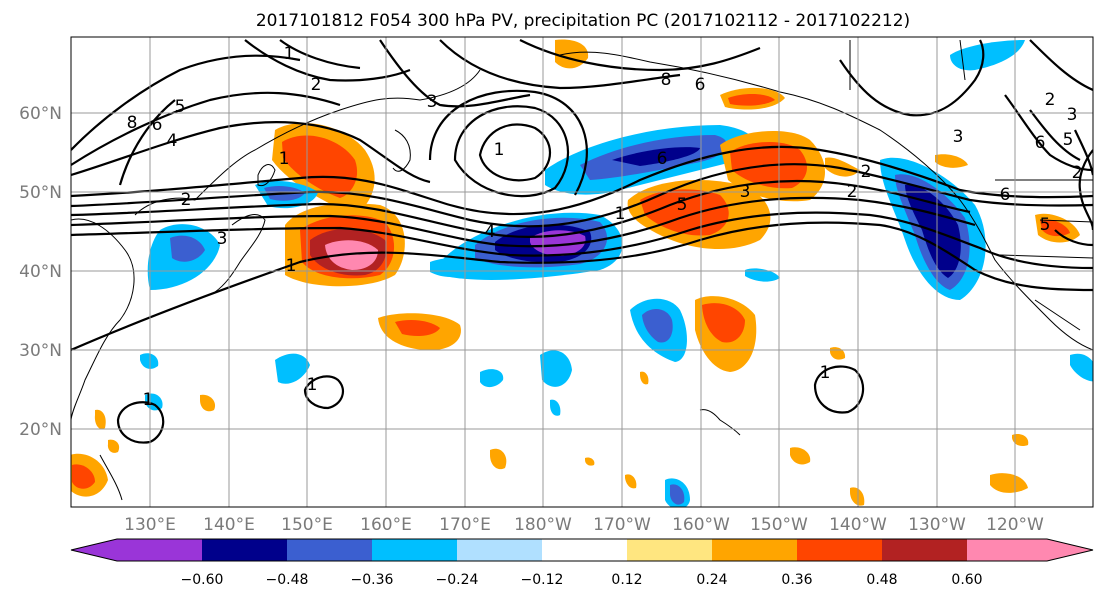  What do you see at coordinates (40, 430) in the screenshot?
I see `lat-label: 20°N` at bounding box center [40, 430].